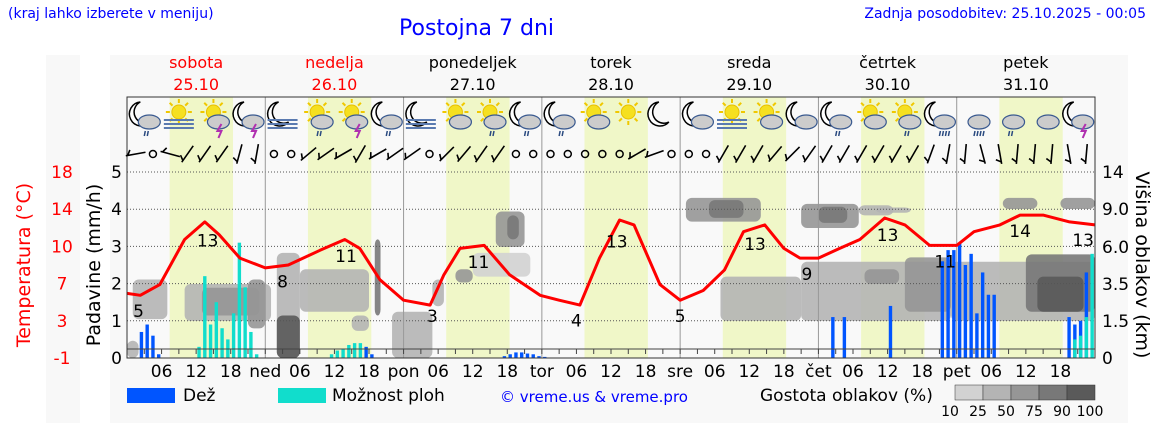 This screenshot has width=1152, height=443. I want to click on legend-rain-swatch, so click(151, 395).